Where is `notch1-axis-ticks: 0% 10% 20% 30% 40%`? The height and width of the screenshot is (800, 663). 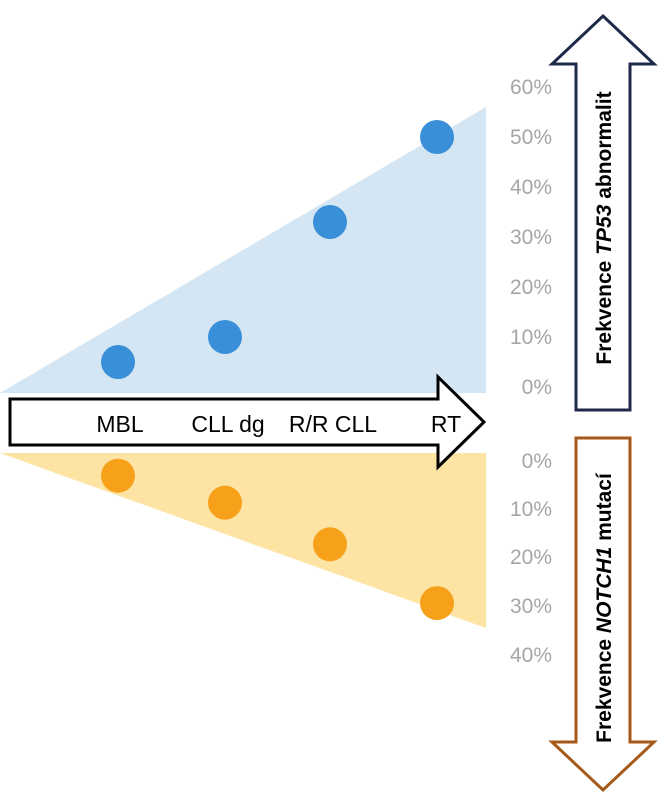 notch1-axis-ticks: 0% 10% 20% 30% 40% is located at coordinates (531, 558).